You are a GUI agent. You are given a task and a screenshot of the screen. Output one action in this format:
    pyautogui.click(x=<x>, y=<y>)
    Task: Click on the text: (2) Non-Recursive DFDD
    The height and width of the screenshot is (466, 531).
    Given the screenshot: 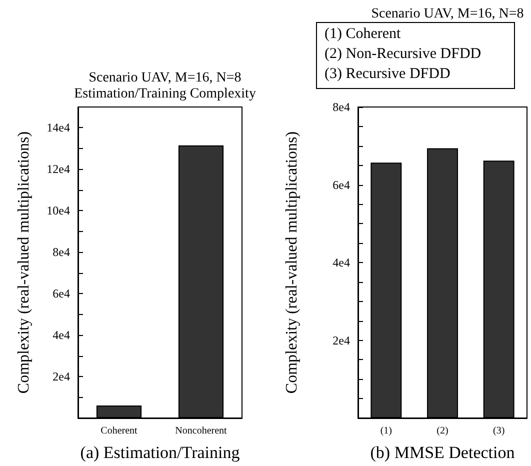 What is the action you would take?
    pyautogui.click(x=403, y=54)
    